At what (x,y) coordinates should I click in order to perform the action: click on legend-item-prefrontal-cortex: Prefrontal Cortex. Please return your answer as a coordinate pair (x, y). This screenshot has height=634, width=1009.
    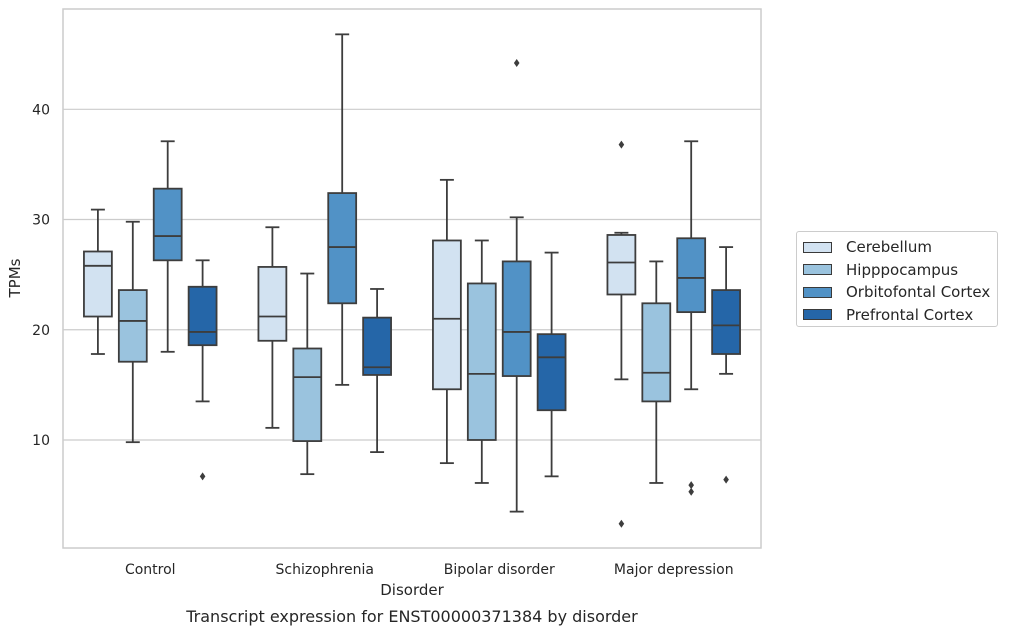
    Looking at the image, I should click on (900, 315).